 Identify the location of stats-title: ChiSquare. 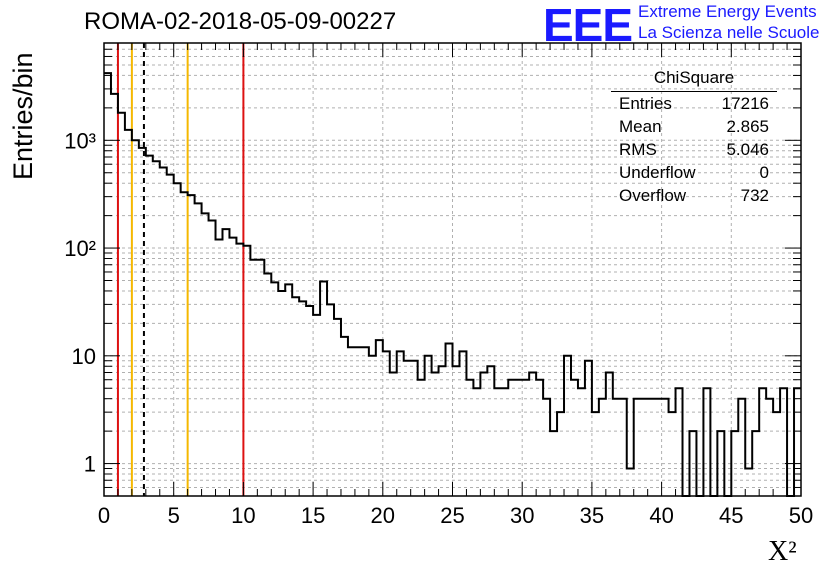
(694, 77).